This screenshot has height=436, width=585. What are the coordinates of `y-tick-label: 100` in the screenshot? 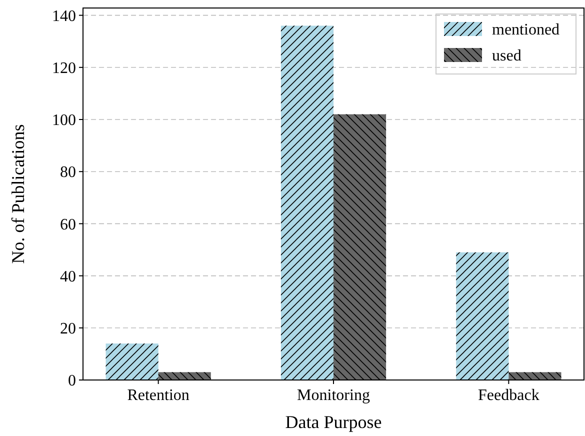 It's located at (64, 121).